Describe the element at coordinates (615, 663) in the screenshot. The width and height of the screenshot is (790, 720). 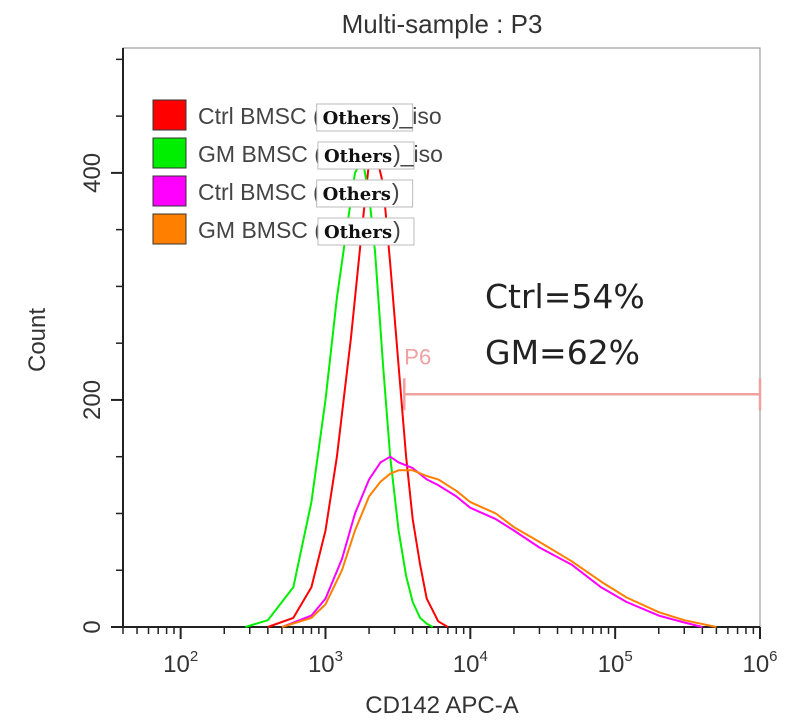
I see `x-tick-label: 10⁵` at that location.